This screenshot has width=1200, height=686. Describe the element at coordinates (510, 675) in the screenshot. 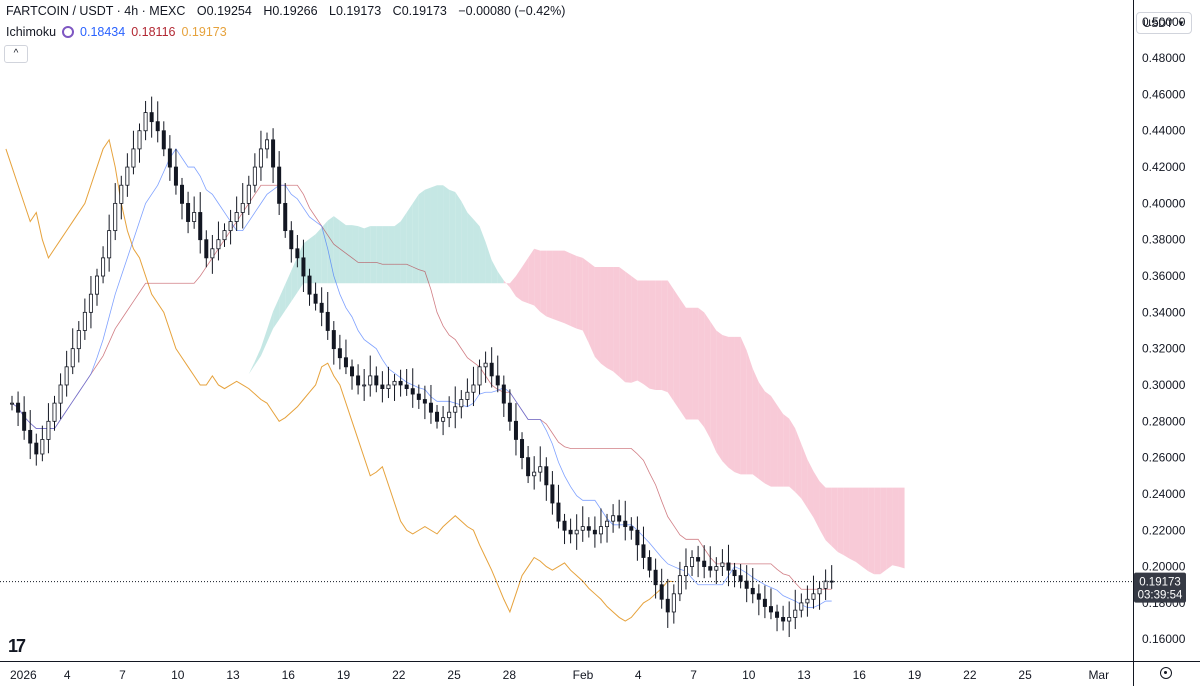

I see `x-tick-label: 28` at that location.